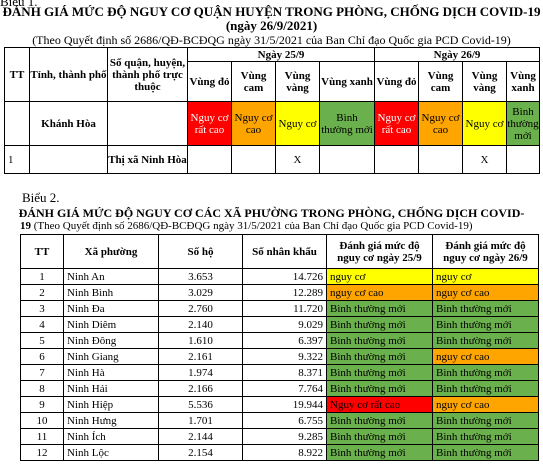  What do you see at coordinates (111, 452) in the screenshot?
I see `row-commune: Ninh Lộc` at bounding box center [111, 452].